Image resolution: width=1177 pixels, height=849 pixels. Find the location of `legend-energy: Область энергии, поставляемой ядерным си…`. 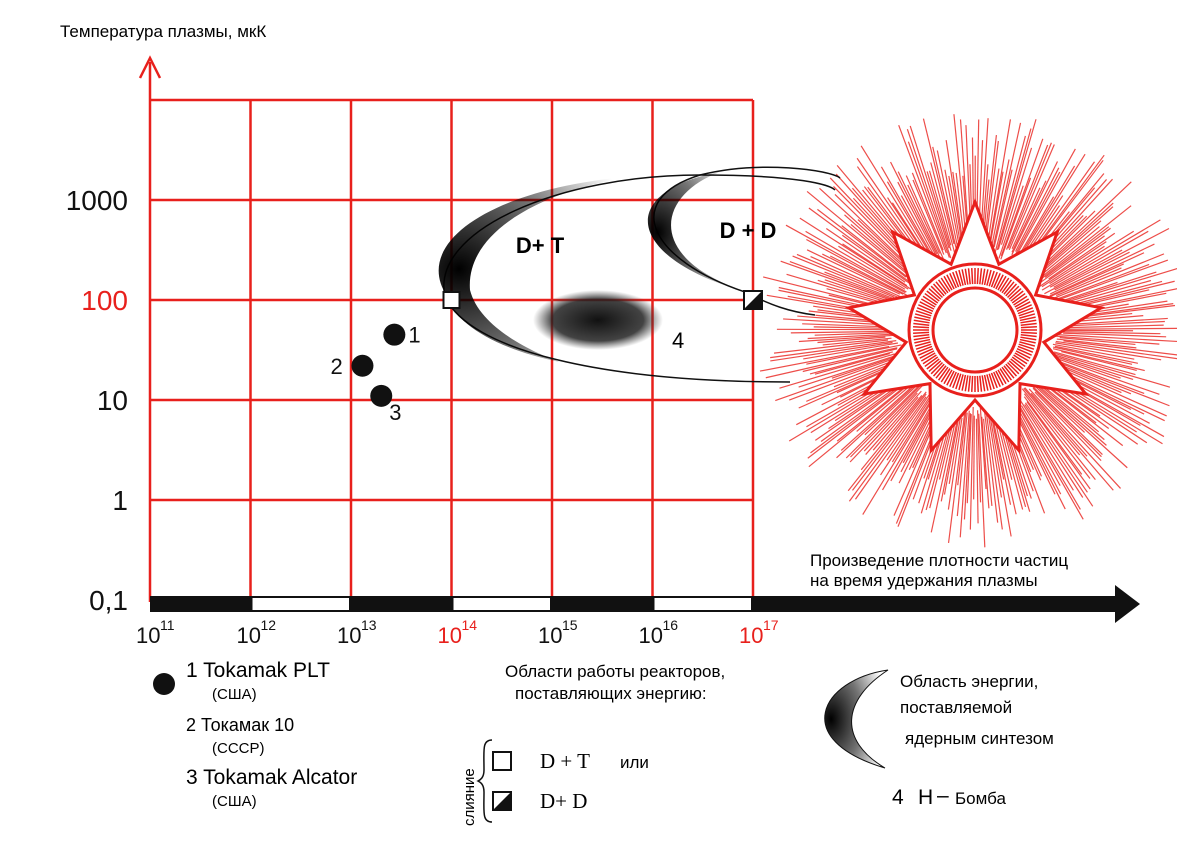

legend-energy: Область энергии, поставляемой ядерным си… is located at coordinates (939, 739).